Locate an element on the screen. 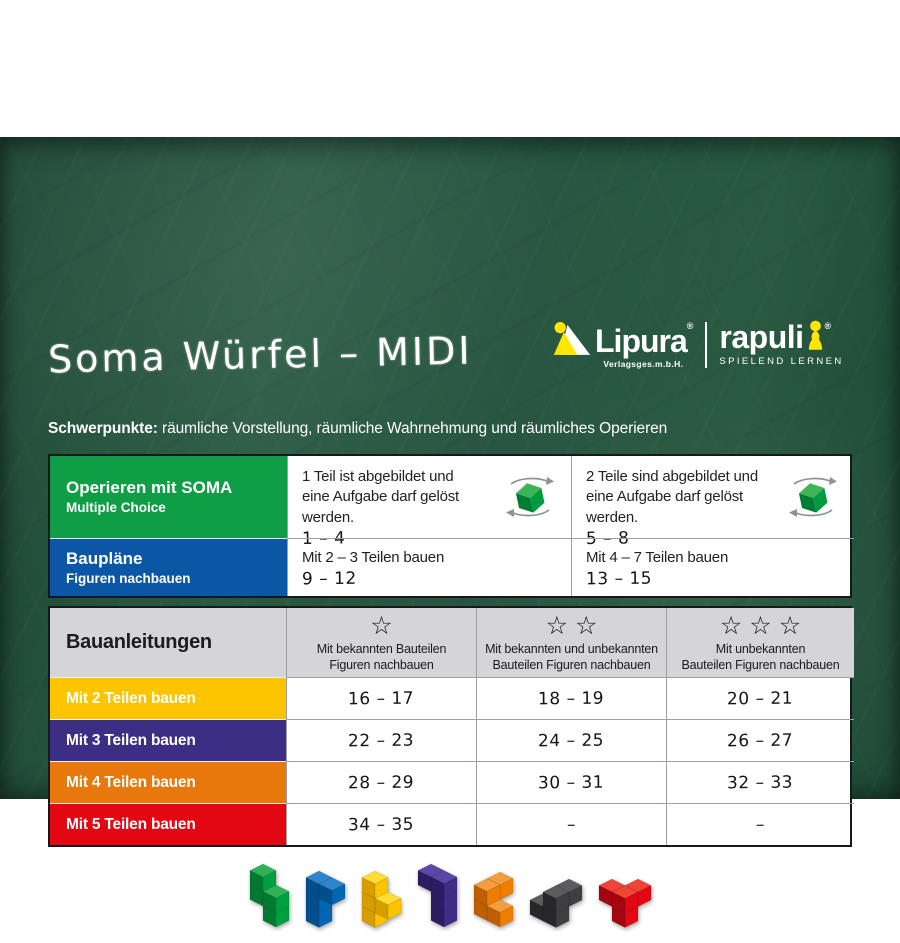  soma-piece-yellow is located at coordinates (381, 899).